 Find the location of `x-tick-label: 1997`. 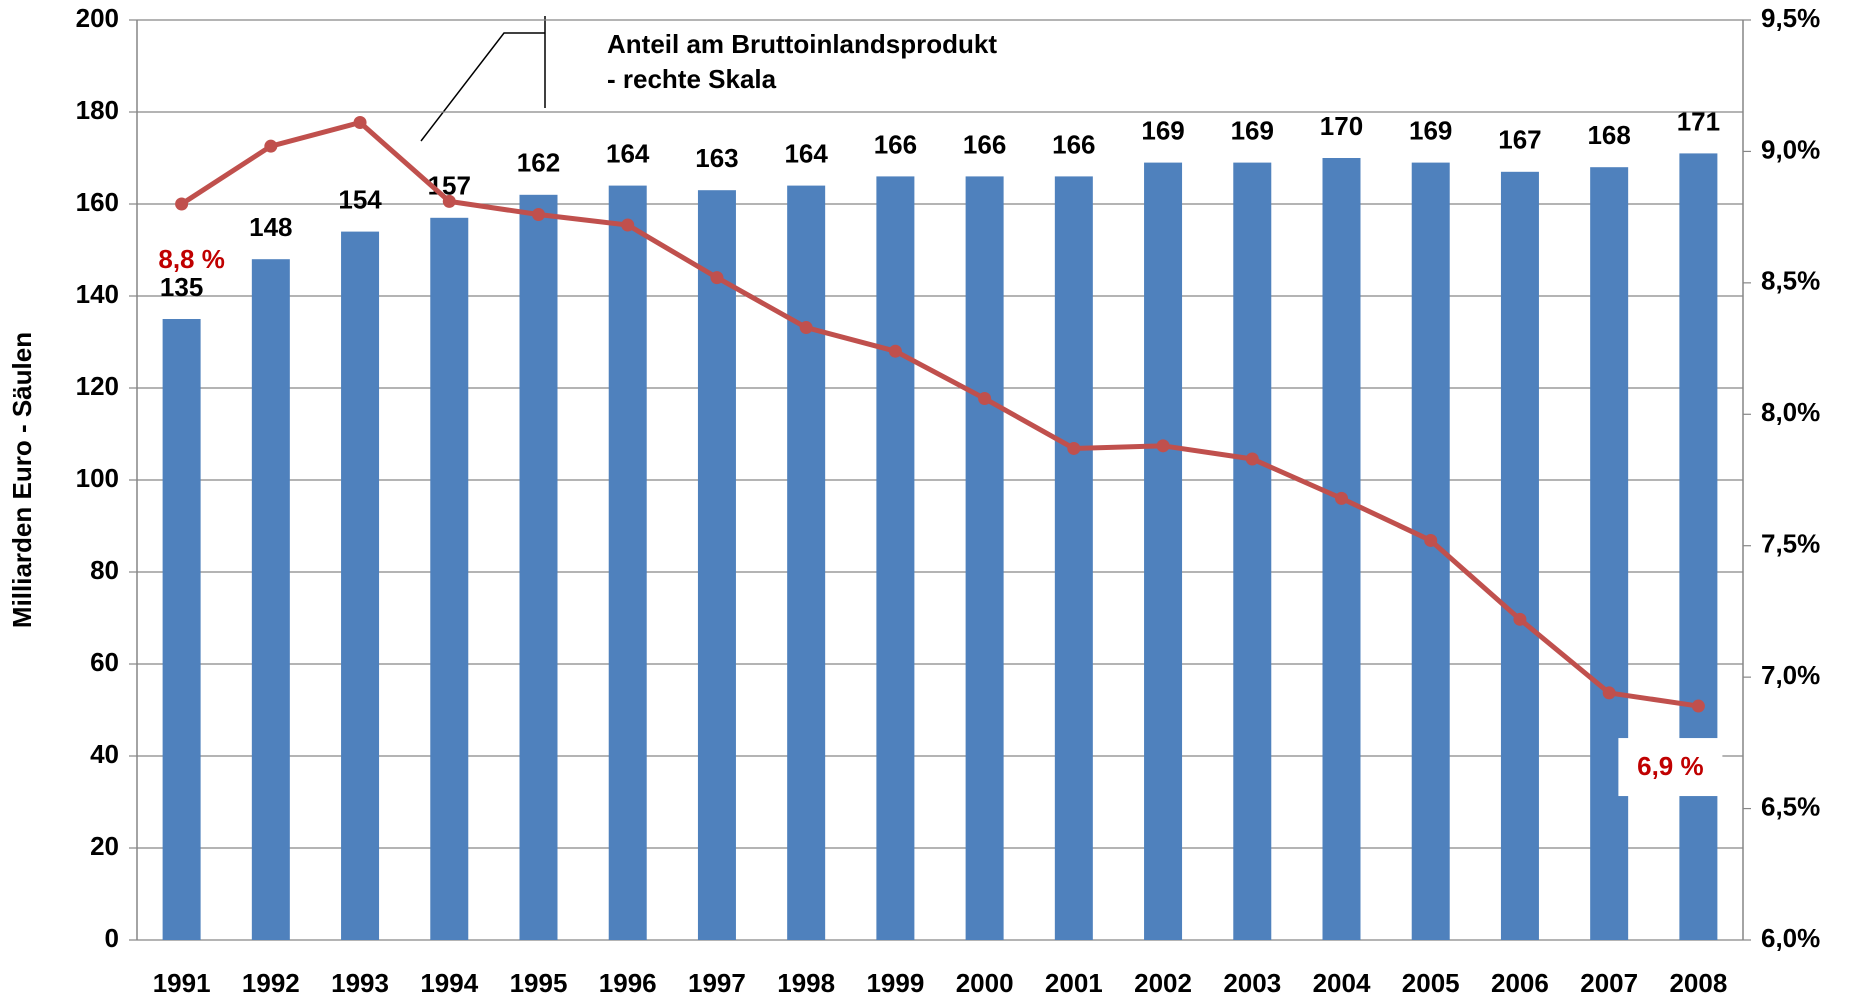

x-tick-label: 1997 is located at coordinates (717, 982).